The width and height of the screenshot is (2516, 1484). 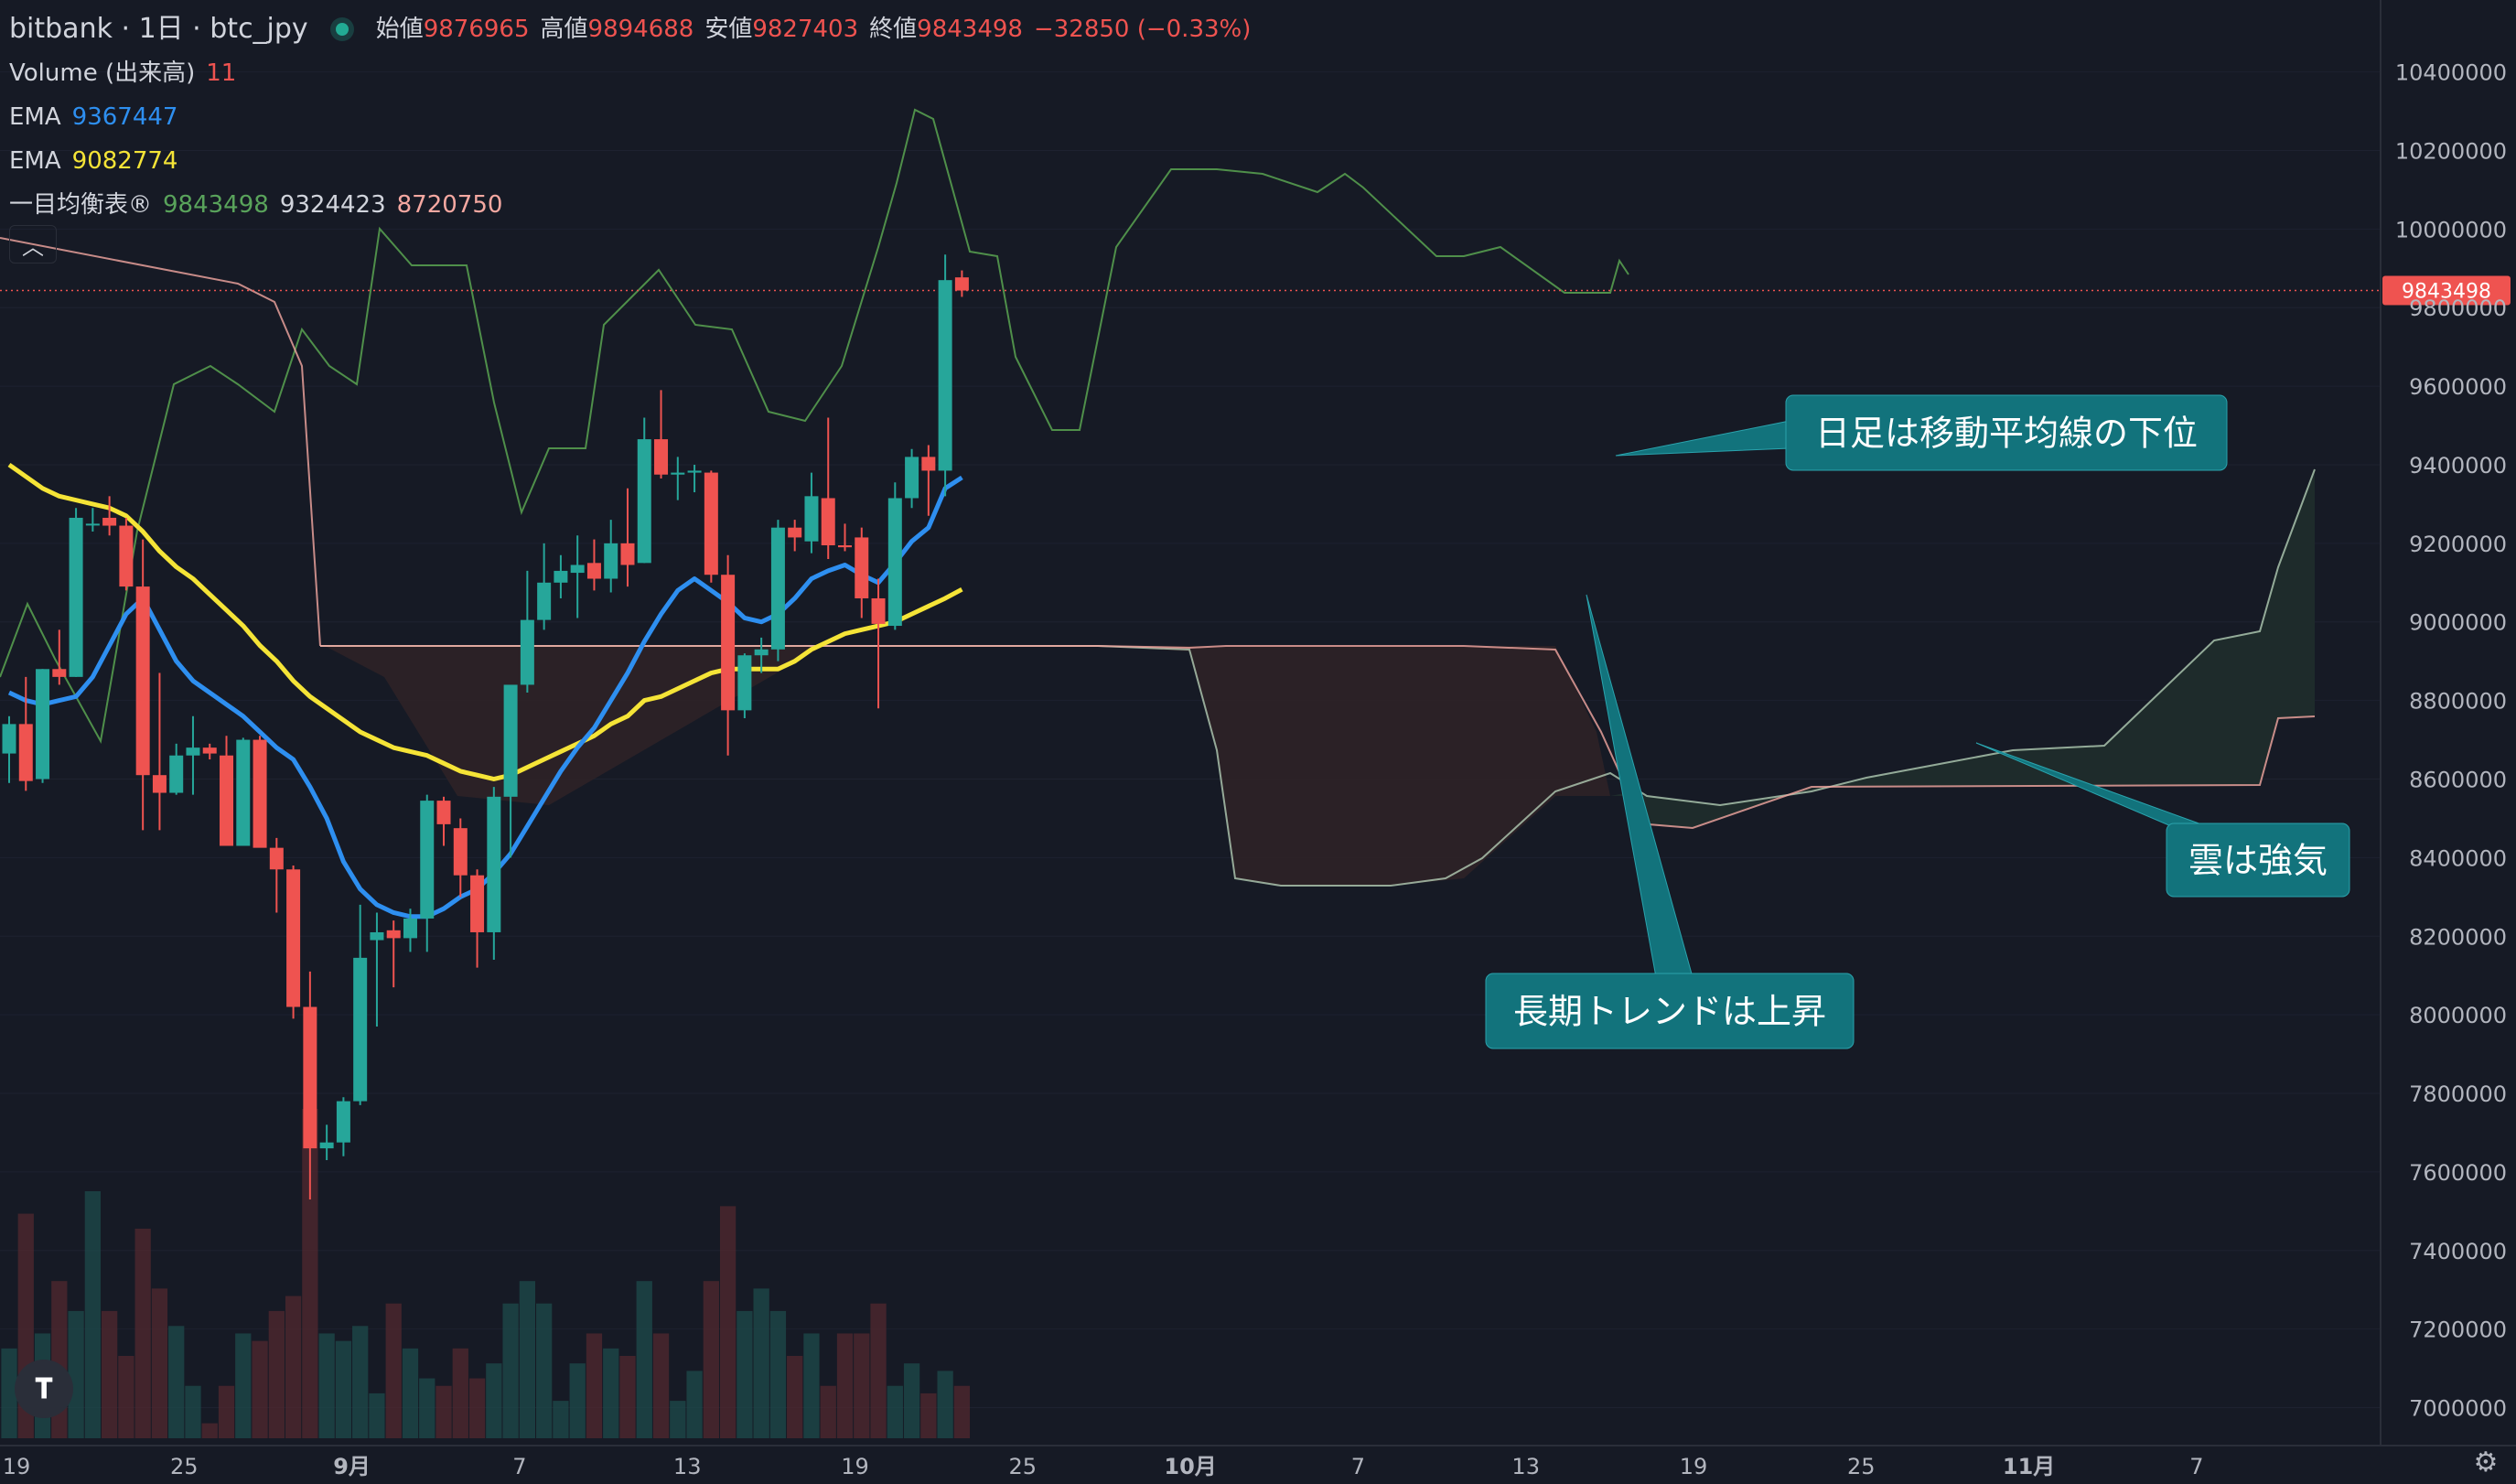 I want to click on ema1-label: EMA, so click(x=35, y=117).